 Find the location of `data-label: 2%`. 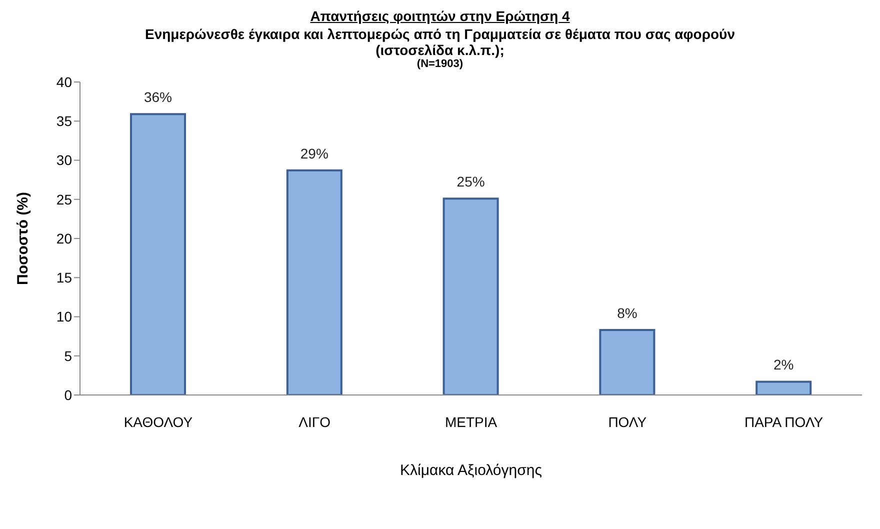

data-label: 2% is located at coordinates (783, 364).